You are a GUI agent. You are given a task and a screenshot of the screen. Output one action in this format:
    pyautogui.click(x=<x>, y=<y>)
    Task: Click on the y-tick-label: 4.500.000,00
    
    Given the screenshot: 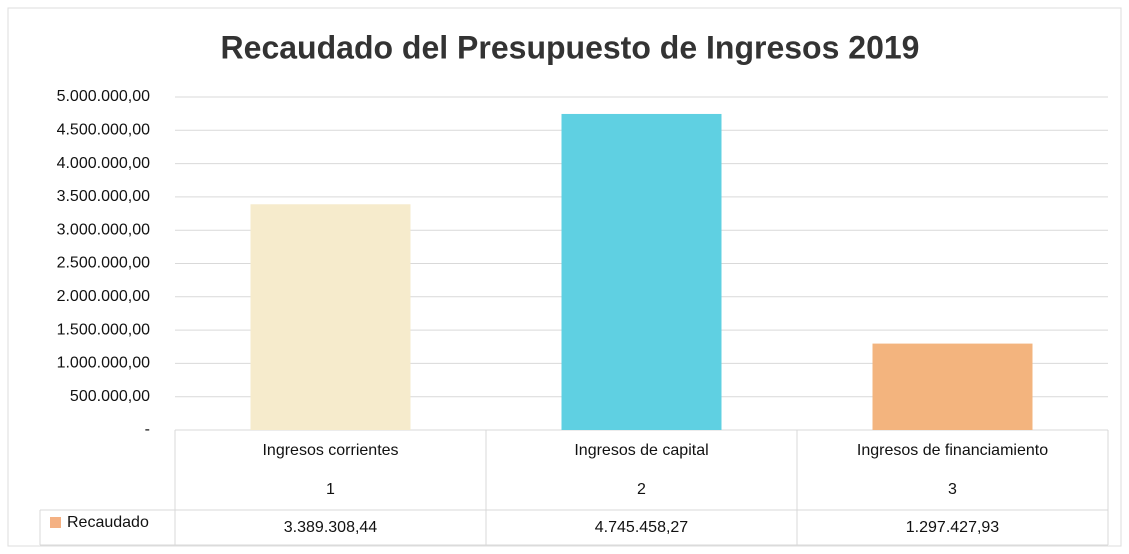 What is the action you would take?
    pyautogui.click(x=104, y=130)
    